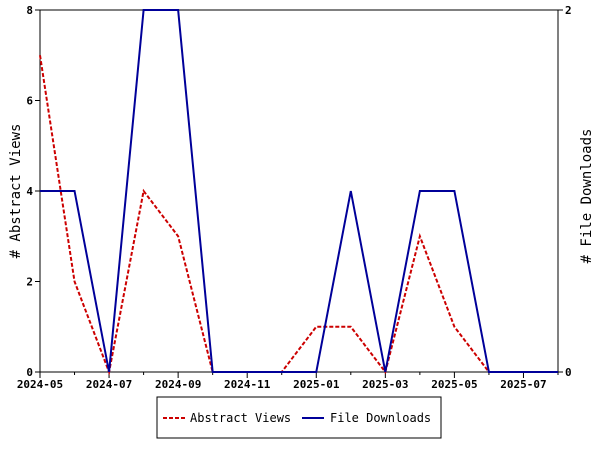 This screenshot has width=600, height=450. I want to click on left-axis-title: # Abstract Views, so click(16, 191).